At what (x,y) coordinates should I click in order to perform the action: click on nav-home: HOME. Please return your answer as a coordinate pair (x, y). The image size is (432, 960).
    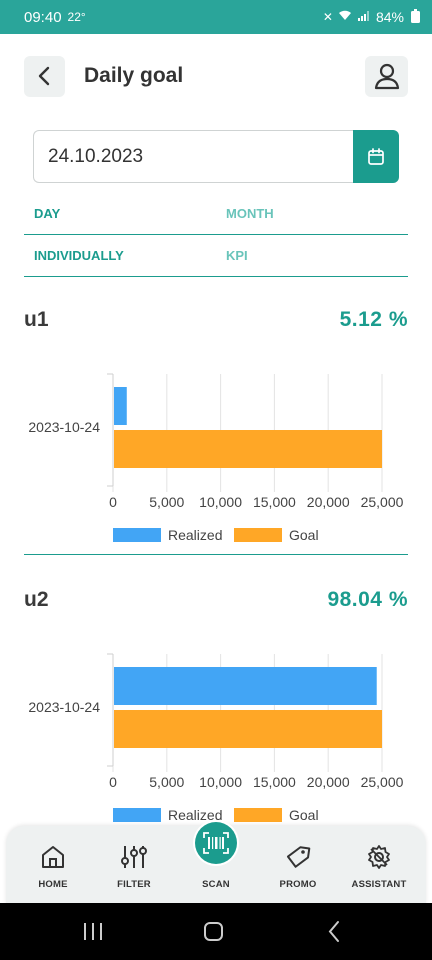
    Looking at the image, I should click on (53, 867).